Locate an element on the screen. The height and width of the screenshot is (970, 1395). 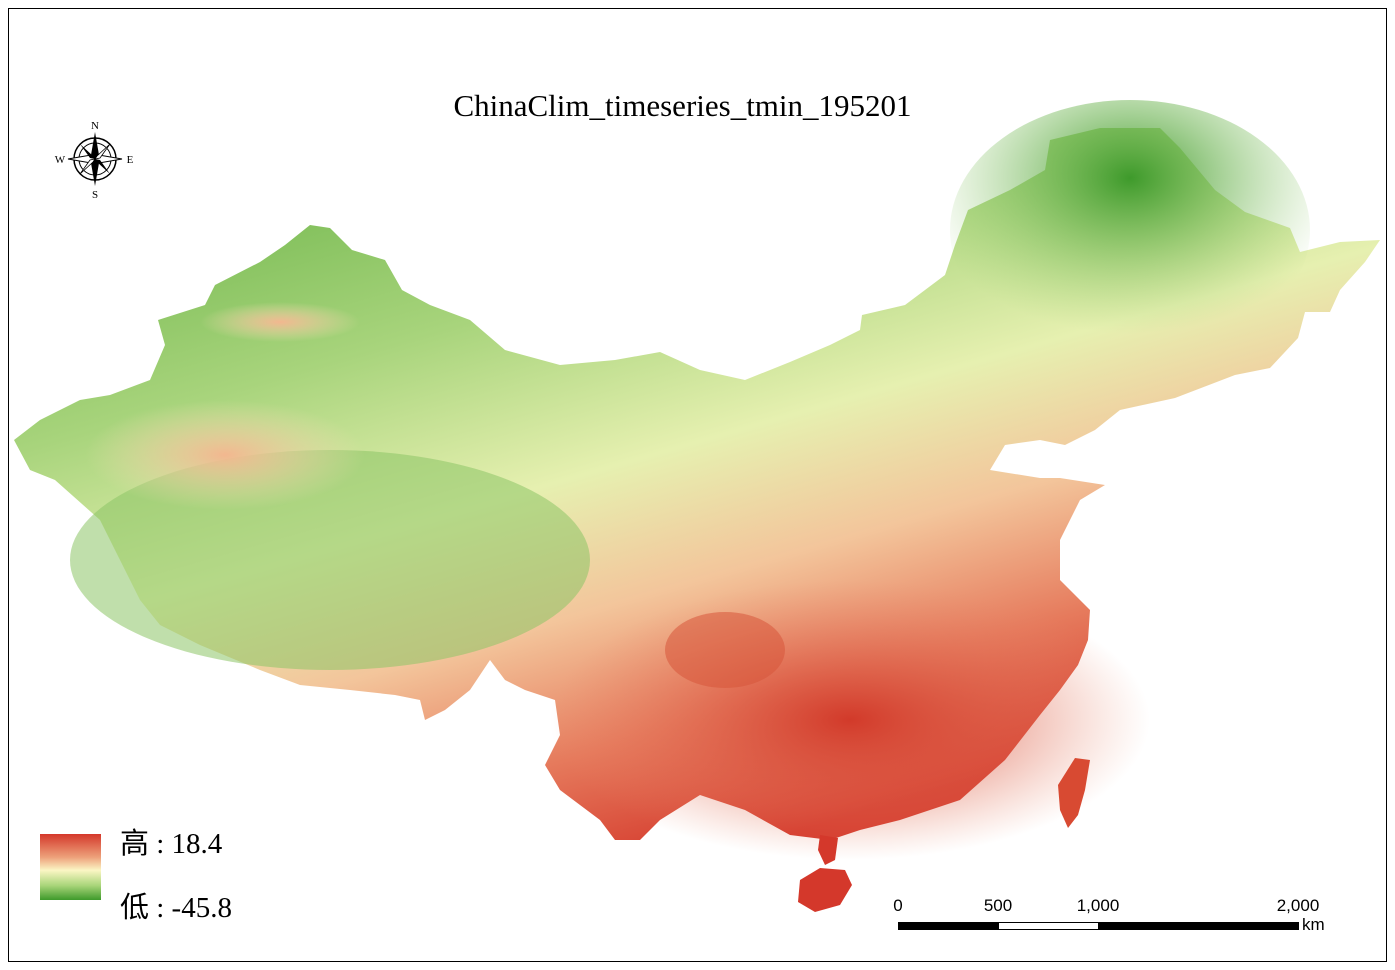
scale-unit-label: km is located at coordinates (1313, 924).